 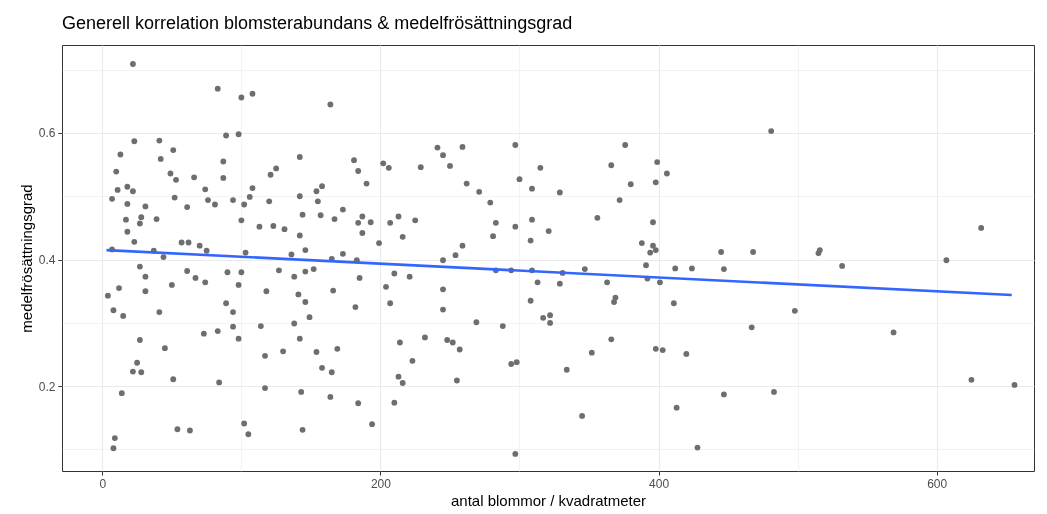 I want to click on y-tick-label: 0.6, so click(x=47, y=133).